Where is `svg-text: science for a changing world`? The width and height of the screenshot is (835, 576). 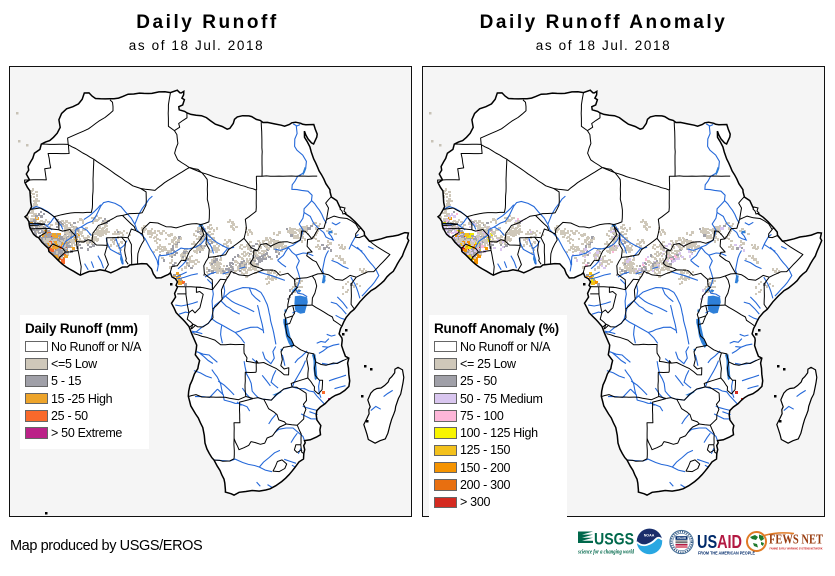
svg-text: science for a changing world is located at coordinates (606, 553).